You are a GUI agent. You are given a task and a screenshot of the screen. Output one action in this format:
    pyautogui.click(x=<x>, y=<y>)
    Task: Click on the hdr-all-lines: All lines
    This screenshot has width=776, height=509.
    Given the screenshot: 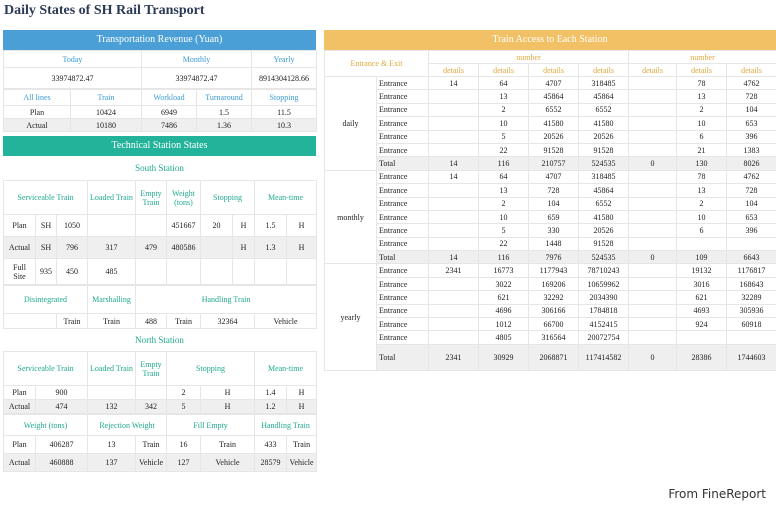 What is the action you would take?
    pyautogui.click(x=37, y=97)
    